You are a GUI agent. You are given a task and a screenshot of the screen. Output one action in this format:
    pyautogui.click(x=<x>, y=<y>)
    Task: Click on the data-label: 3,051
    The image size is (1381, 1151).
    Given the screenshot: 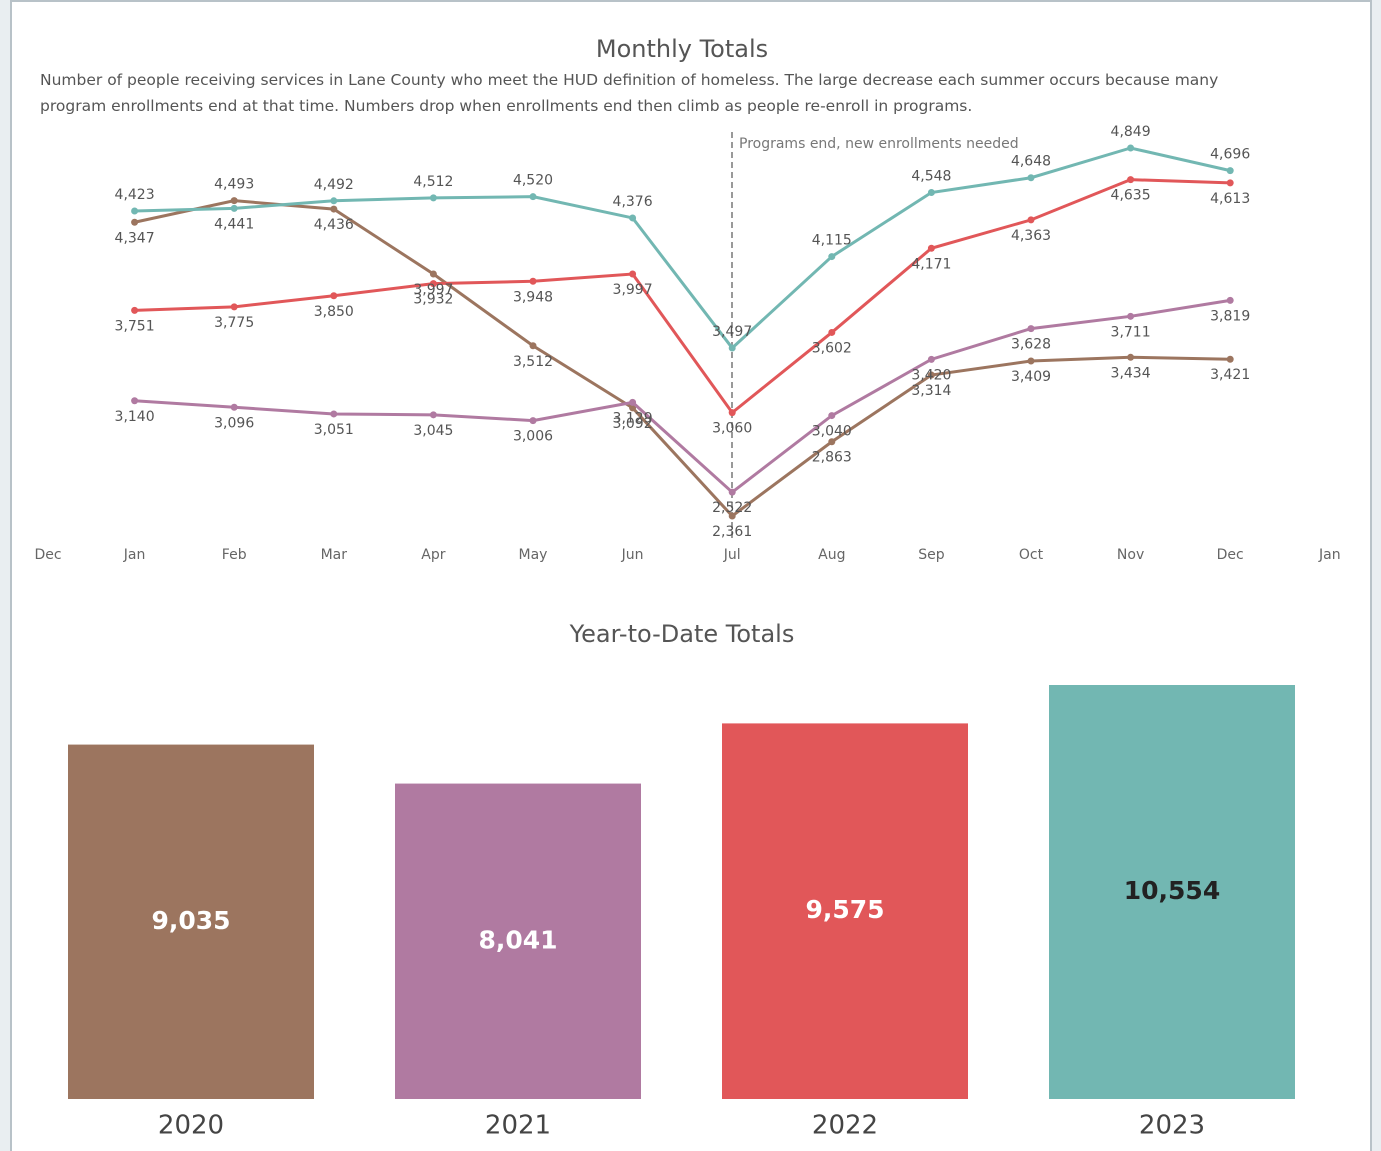 What is the action you would take?
    pyautogui.click(x=334, y=430)
    